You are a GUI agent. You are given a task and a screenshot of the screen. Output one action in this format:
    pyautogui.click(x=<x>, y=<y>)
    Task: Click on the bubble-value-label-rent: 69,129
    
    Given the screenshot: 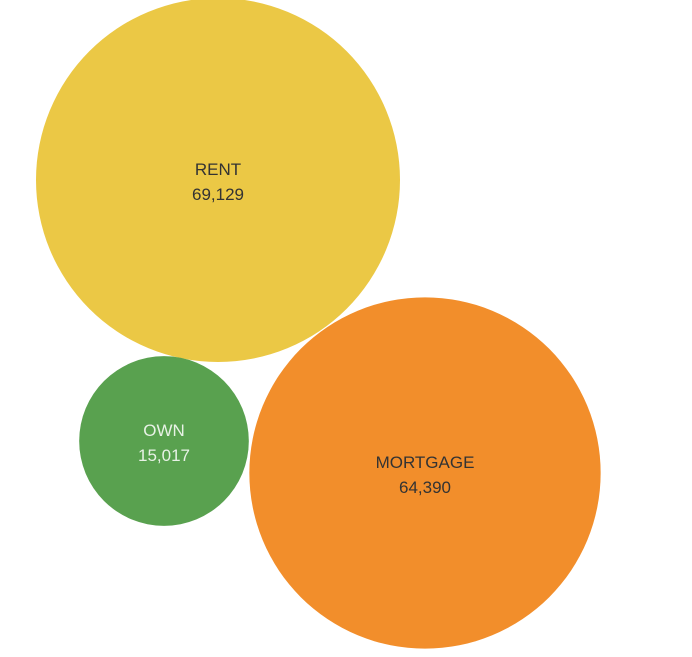 What is the action you would take?
    pyautogui.click(x=218, y=194)
    